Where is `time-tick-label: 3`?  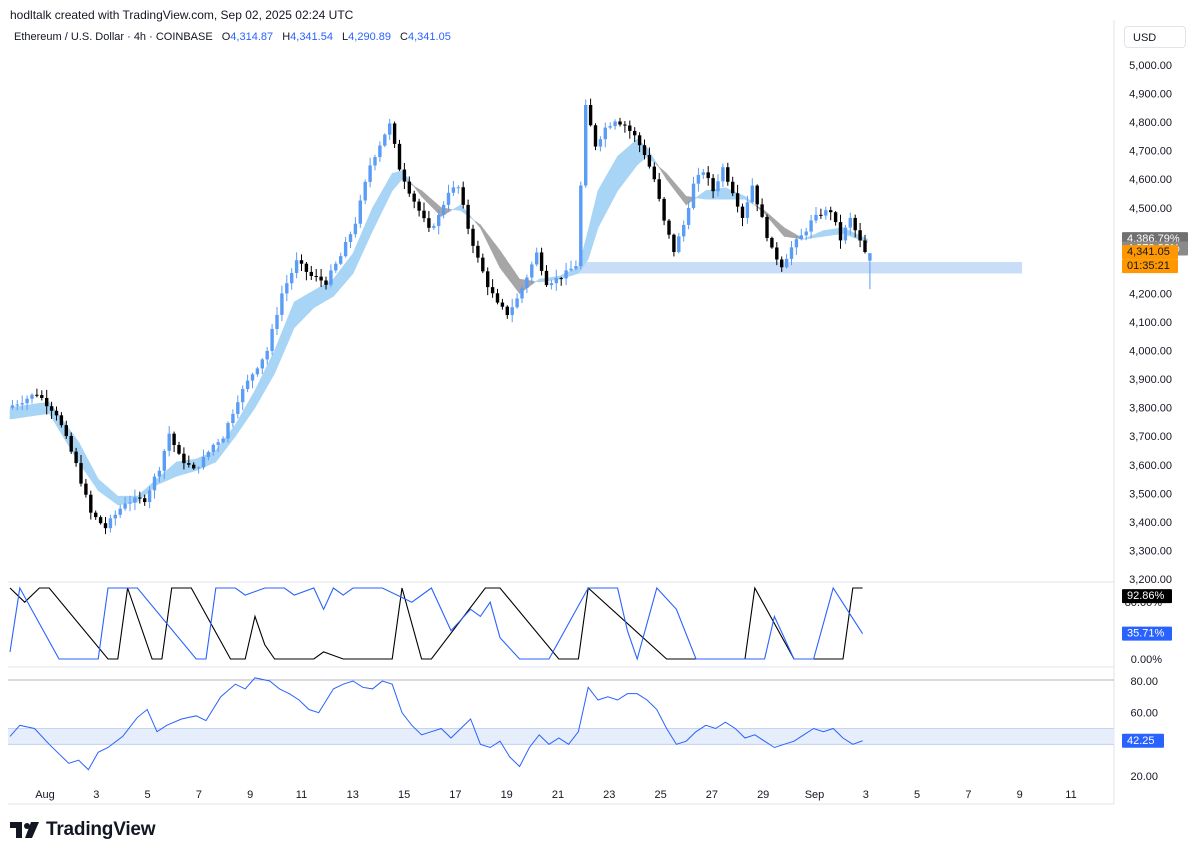
time-tick-label: 3 is located at coordinates (866, 795).